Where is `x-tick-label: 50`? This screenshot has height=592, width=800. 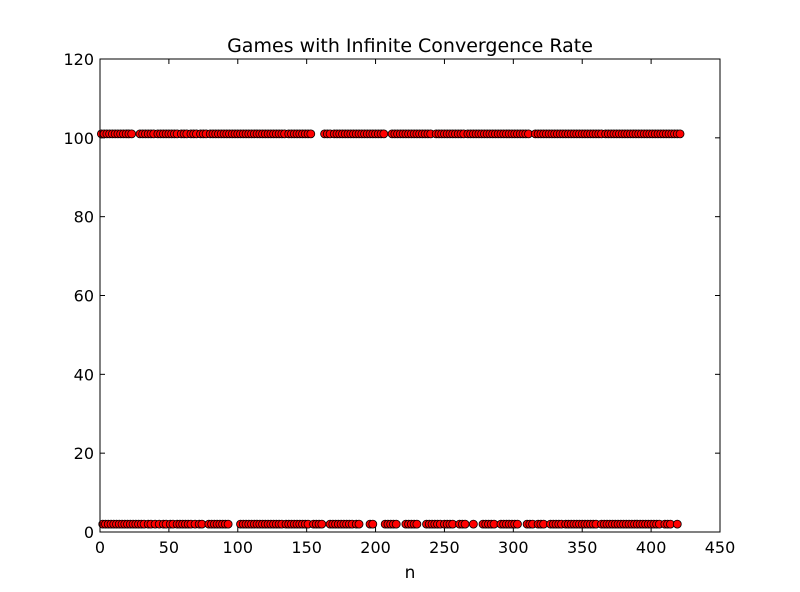
x-tick-label: 50 is located at coordinates (169, 547).